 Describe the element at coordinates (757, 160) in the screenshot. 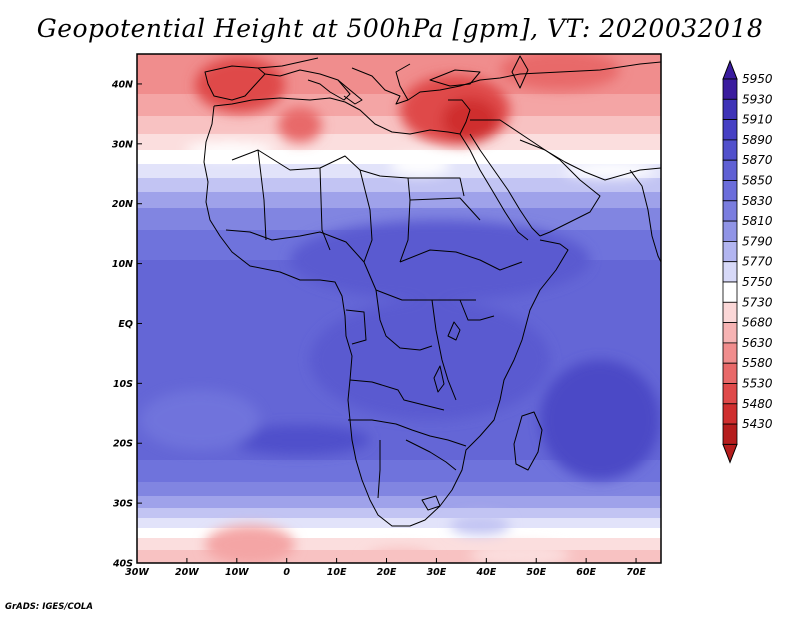

I see `colorbar-label: 5870` at that location.